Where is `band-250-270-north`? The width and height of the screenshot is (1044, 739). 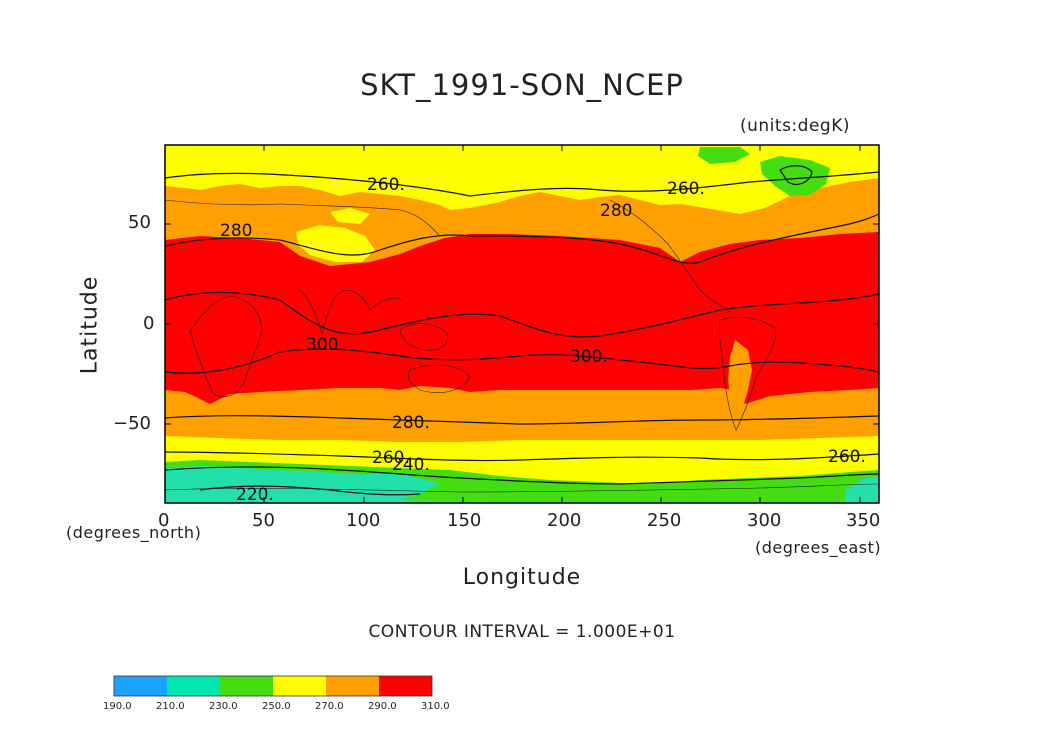 band-250-270-north is located at coordinates (522, 179).